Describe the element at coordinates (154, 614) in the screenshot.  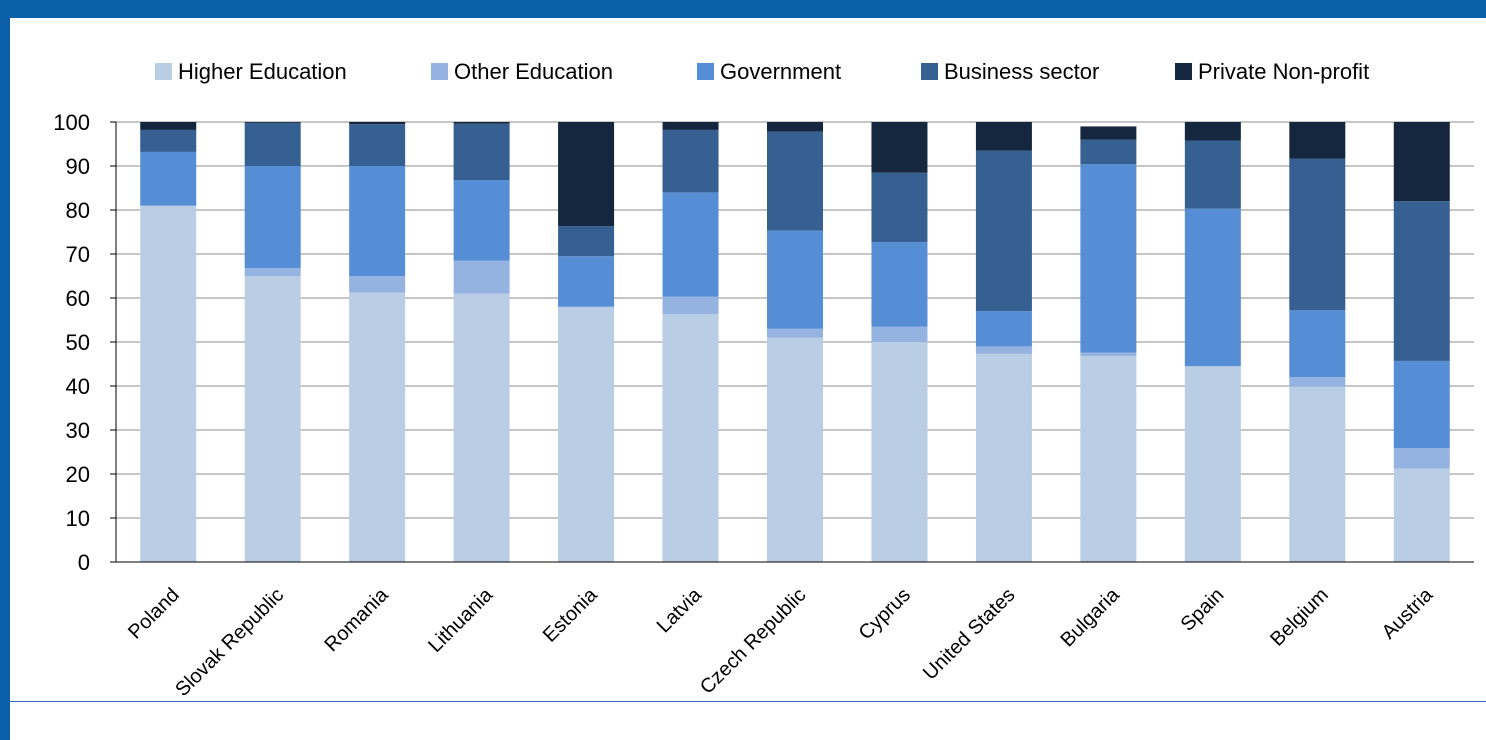
I see `x-tick-label: Poland` at that location.